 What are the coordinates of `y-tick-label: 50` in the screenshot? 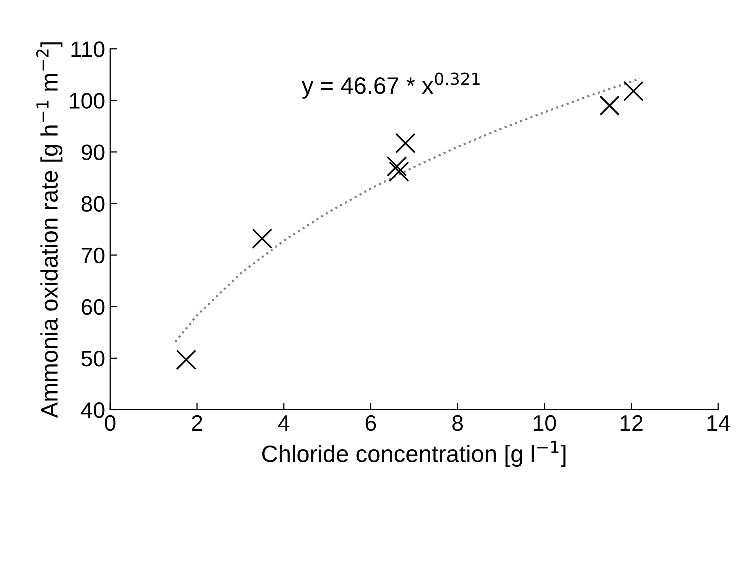 It's located at (93, 358).